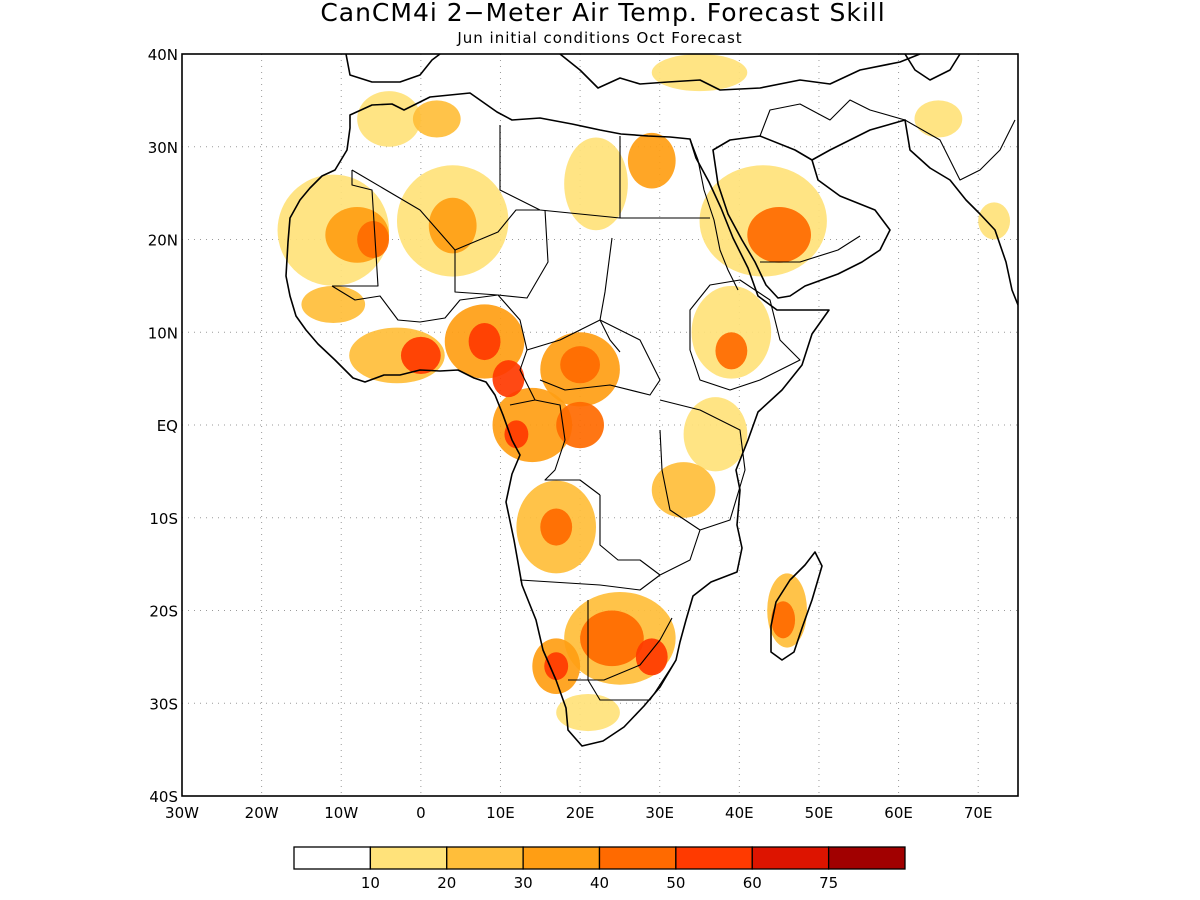 Image resolution: width=1200 pixels, height=900 pixels. Describe the element at coordinates (960, 150) in the screenshot. I see `border-iran-afghan` at that location.